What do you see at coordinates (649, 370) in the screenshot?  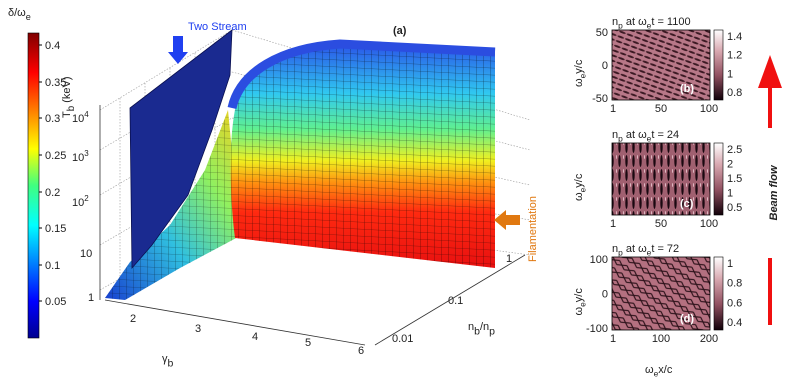 I see `panel-x-label-part: ω` at bounding box center [649, 370].